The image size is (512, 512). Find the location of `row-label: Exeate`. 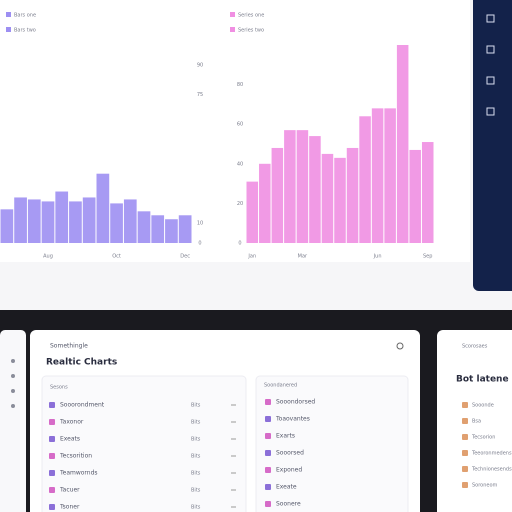

row-label: Exeate is located at coordinates (286, 487).